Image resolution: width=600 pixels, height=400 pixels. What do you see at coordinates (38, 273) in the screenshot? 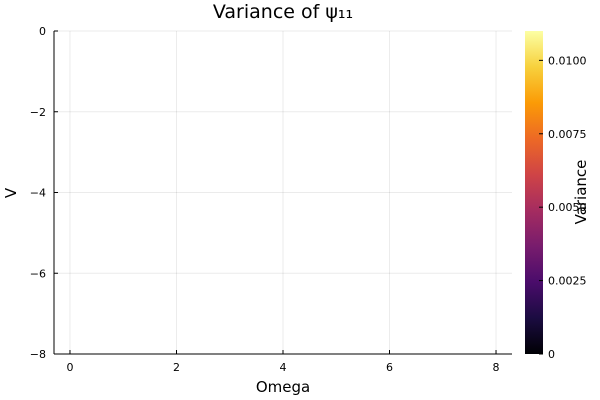
I see `y-tick-label: −6` at bounding box center [38, 273].